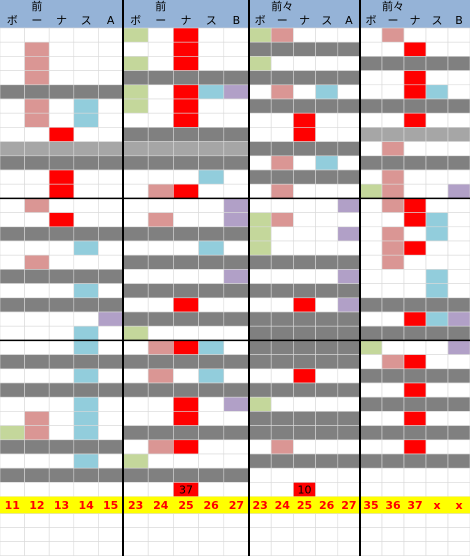 This screenshot has height=560, width=470. What do you see at coordinates (185, 505) in the screenshot?
I see `footer-number: 25` at bounding box center [185, 505].